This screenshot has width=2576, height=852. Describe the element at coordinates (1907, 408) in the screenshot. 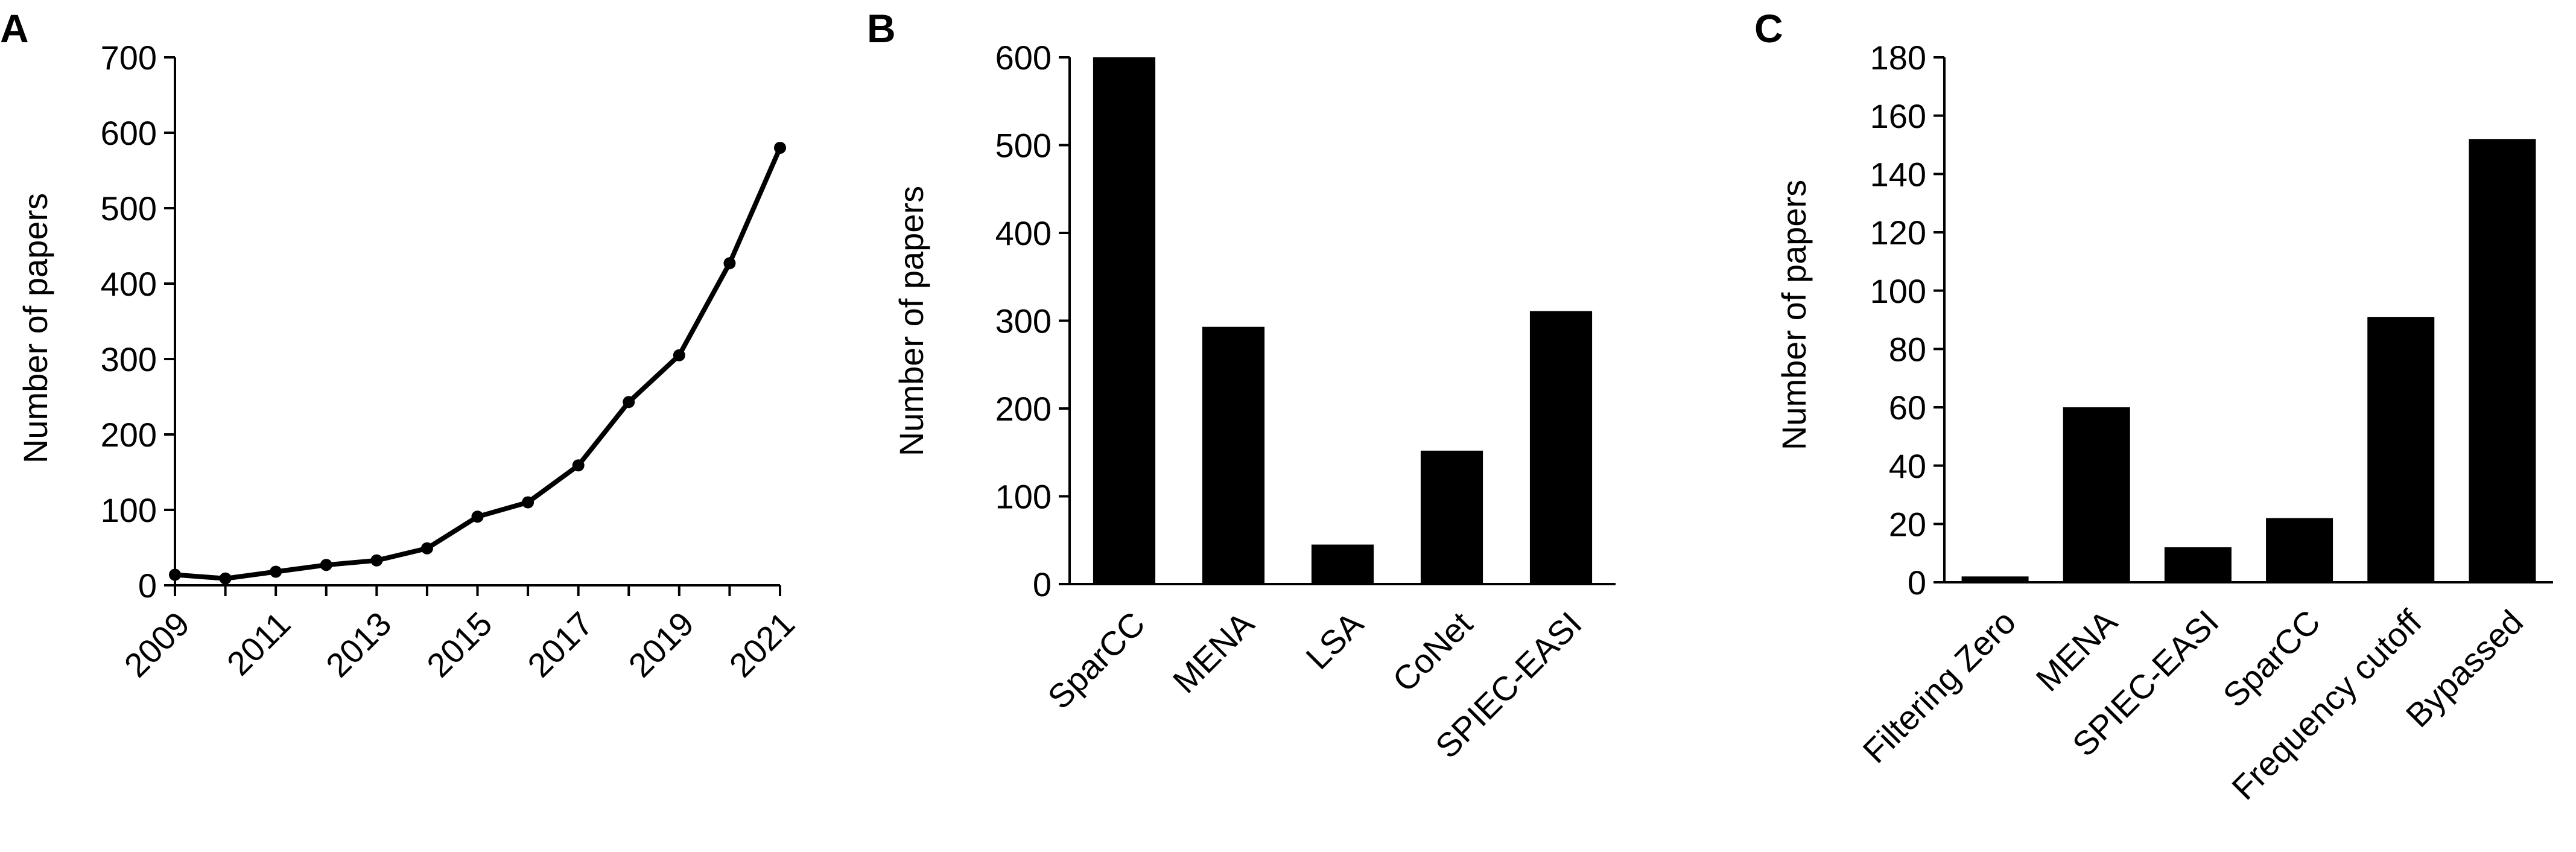

I see `panel-c-y-tick-label: 60` at that location.